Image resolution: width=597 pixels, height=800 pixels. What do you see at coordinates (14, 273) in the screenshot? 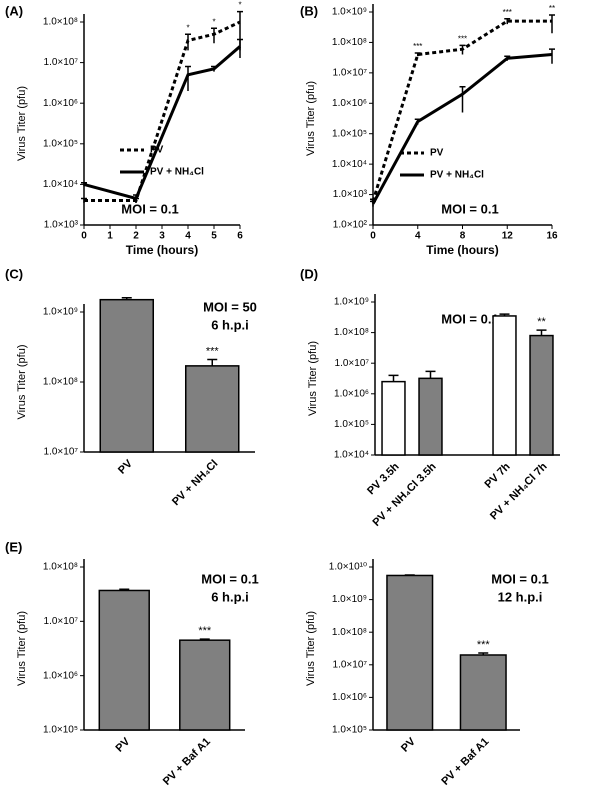
I see `panel-label: (C)` at bounding box center [14, 273].